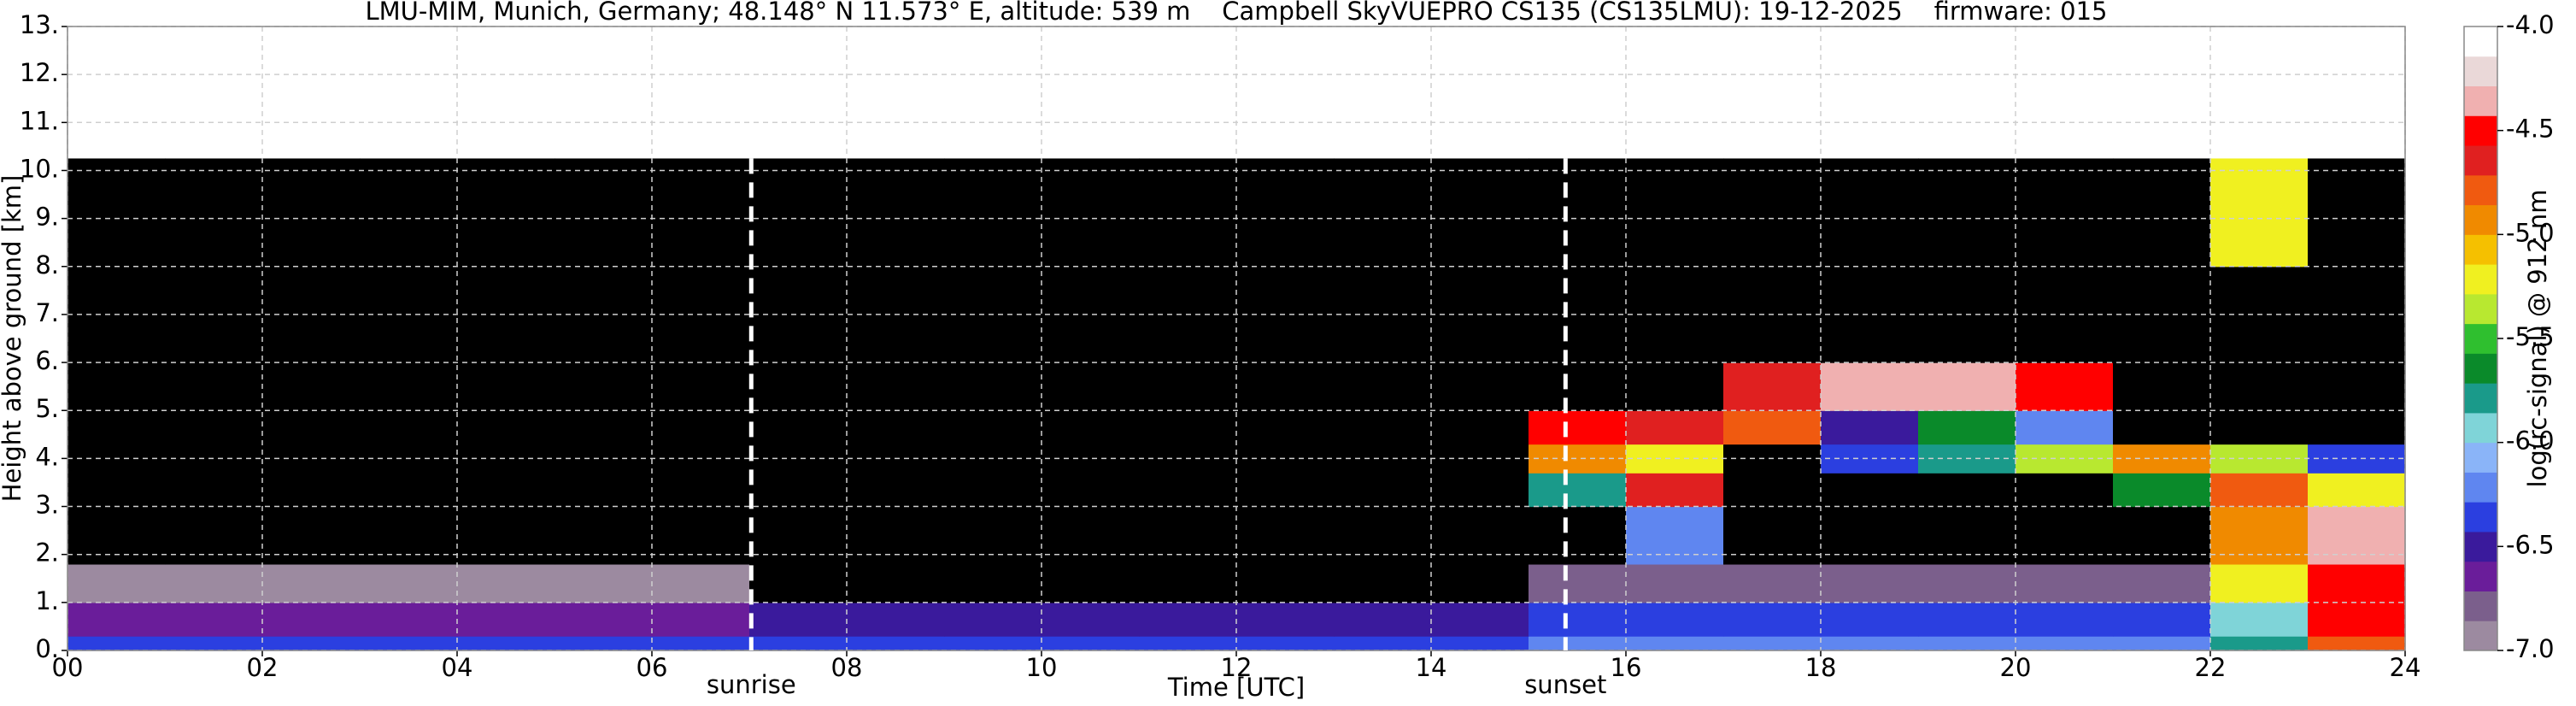 This screenshot has height=706, width=2576. What do you see at coordinates (2530, 544) in the screenshot?
I see `colorbar-tick-label: -6.5` at bounding box center [2530, 544].